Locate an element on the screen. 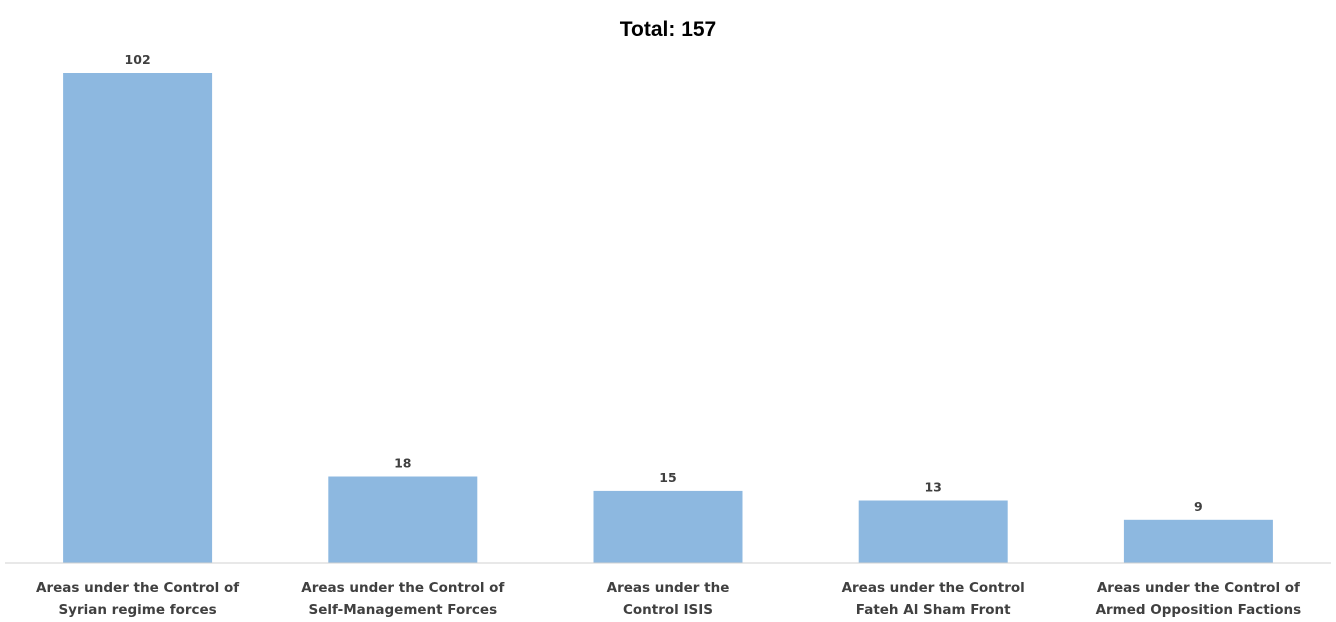 The width and height of the screenshot is (1336, 622). category-label-3-line-1: Areas under the is located at coordinates (668, 588).